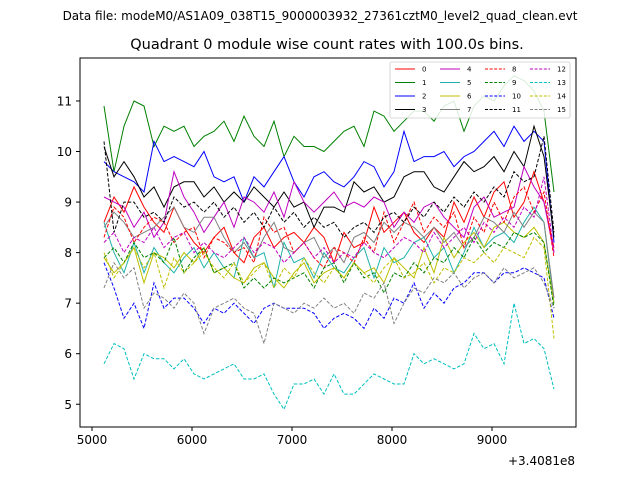 Image resolution: width=640 pixels, height=484 pixels. What do you see at coordinates (561, 70) in the screenshot?
I see `legend-label-12: 12` at bounding box center [561, 70].